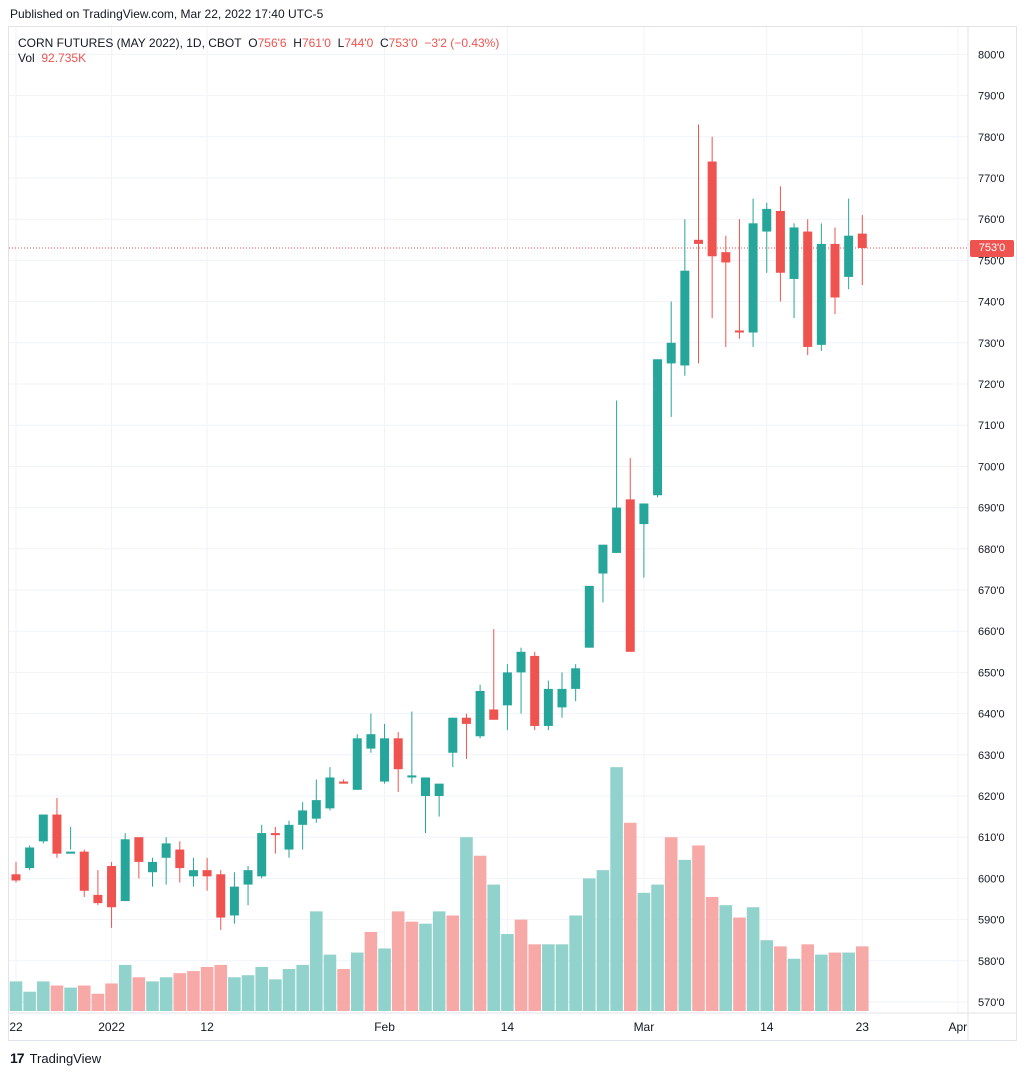 Image resolution: width=1026 pixels, height=1076 pixels. I want to click on y-tick-label: 660'0, so click(991, 632).